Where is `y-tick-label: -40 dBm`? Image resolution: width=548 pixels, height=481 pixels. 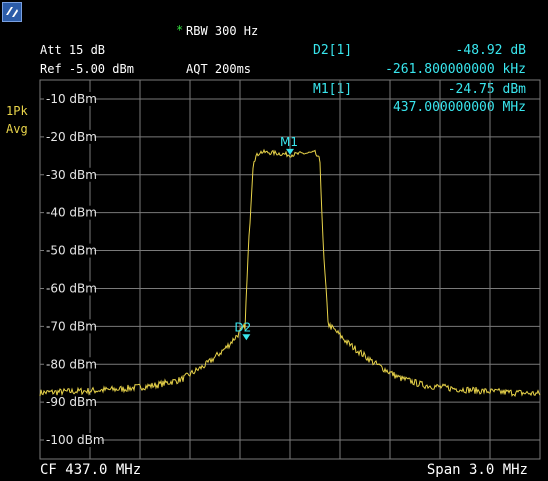 y-tick-label: -40 dBm is located at coordinates (71, 213).